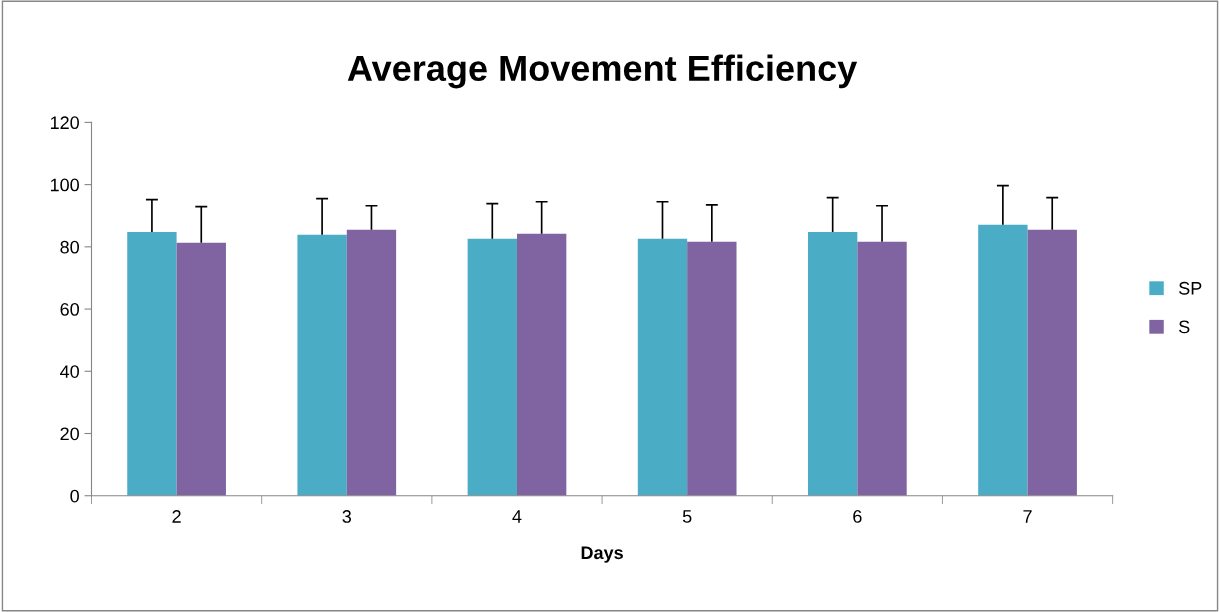 The width and height of the screenshot is (1220, 612). What do you see at coordinates (64, 185) in the screenshot?
I see `y-tick-label: 100` at bounding box center [64, 185].